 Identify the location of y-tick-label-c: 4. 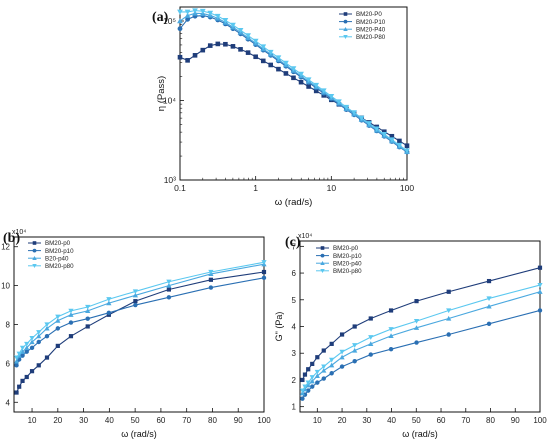
(294, 327).